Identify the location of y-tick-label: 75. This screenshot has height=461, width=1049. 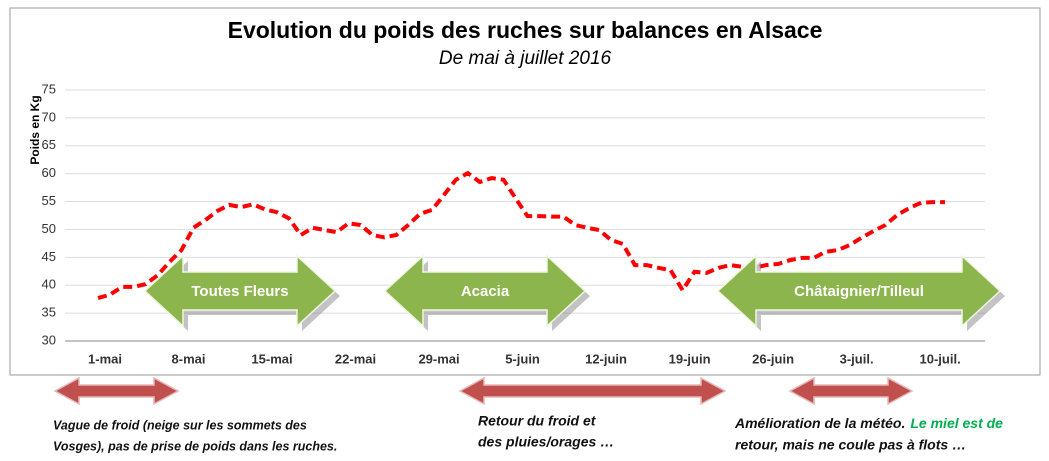
(49, 88).